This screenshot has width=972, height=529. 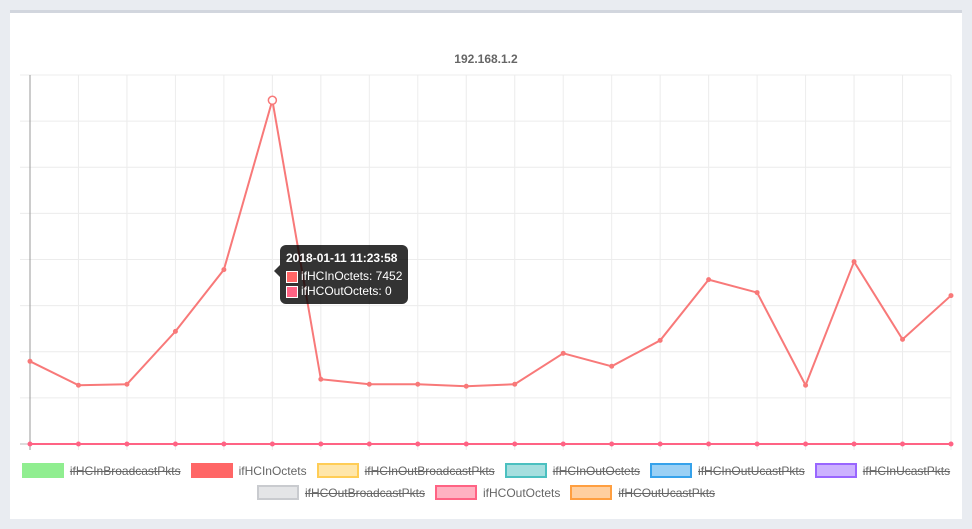 I want to click on tooltip-row: ifHCOutOctets: 0, so click(x=344, y=291).